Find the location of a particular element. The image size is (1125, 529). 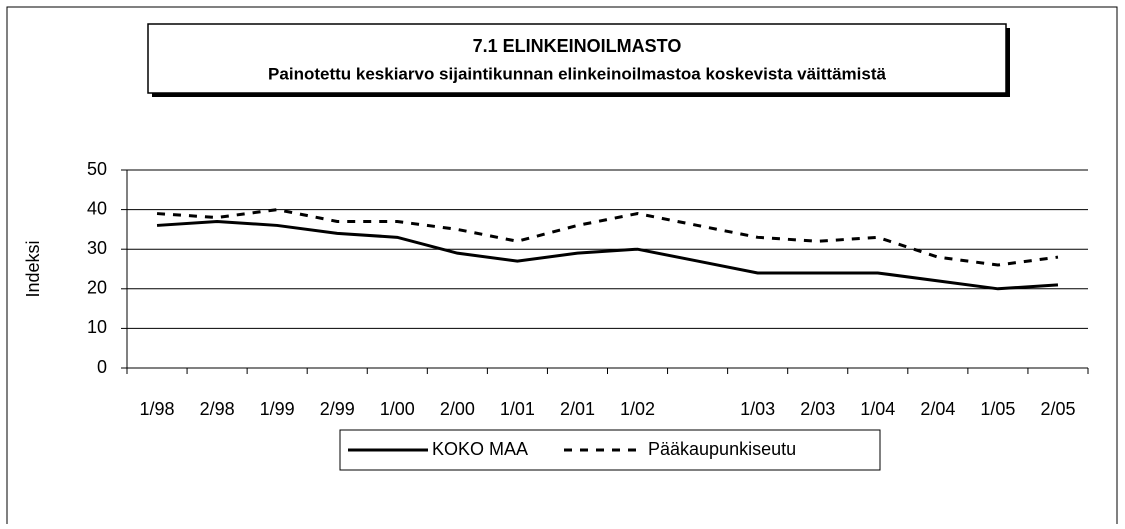

legend-label: Pääkaupunkiseutu is located at coordinates (722, 449).